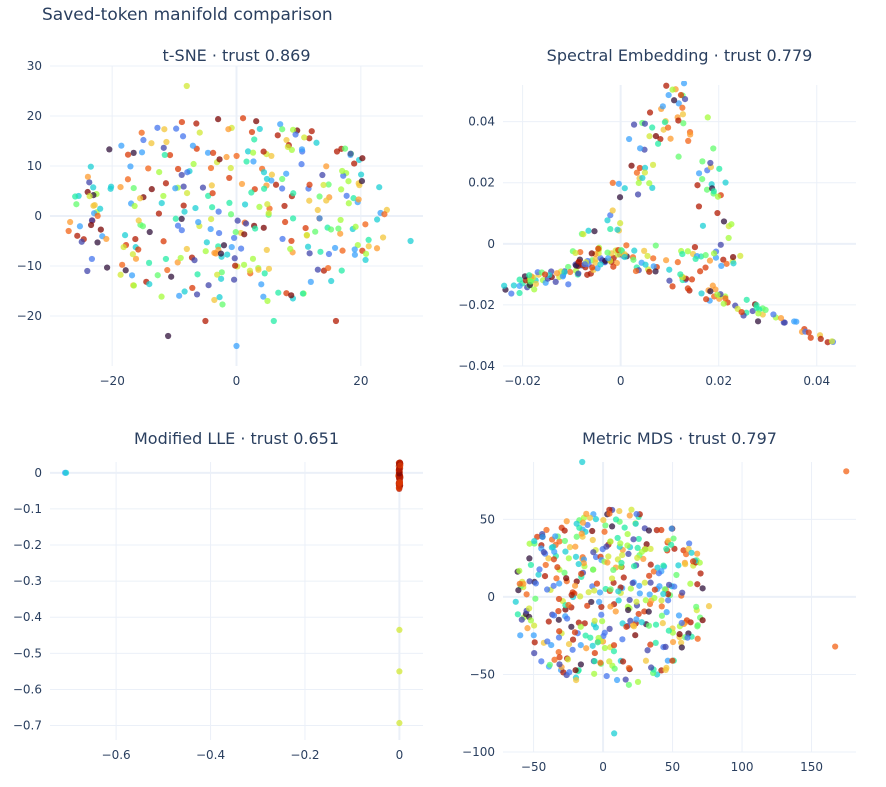 This screenshot has height=787, width=886. I want to click on y-tick-label: −0.04, so click(476, 366).